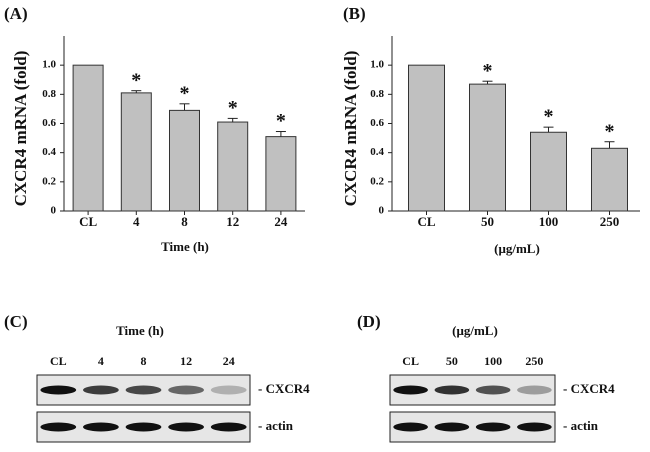 The height and width of the screenshot is (452, 650). I want to click on x-tick-label: 50, so click(487, 221).